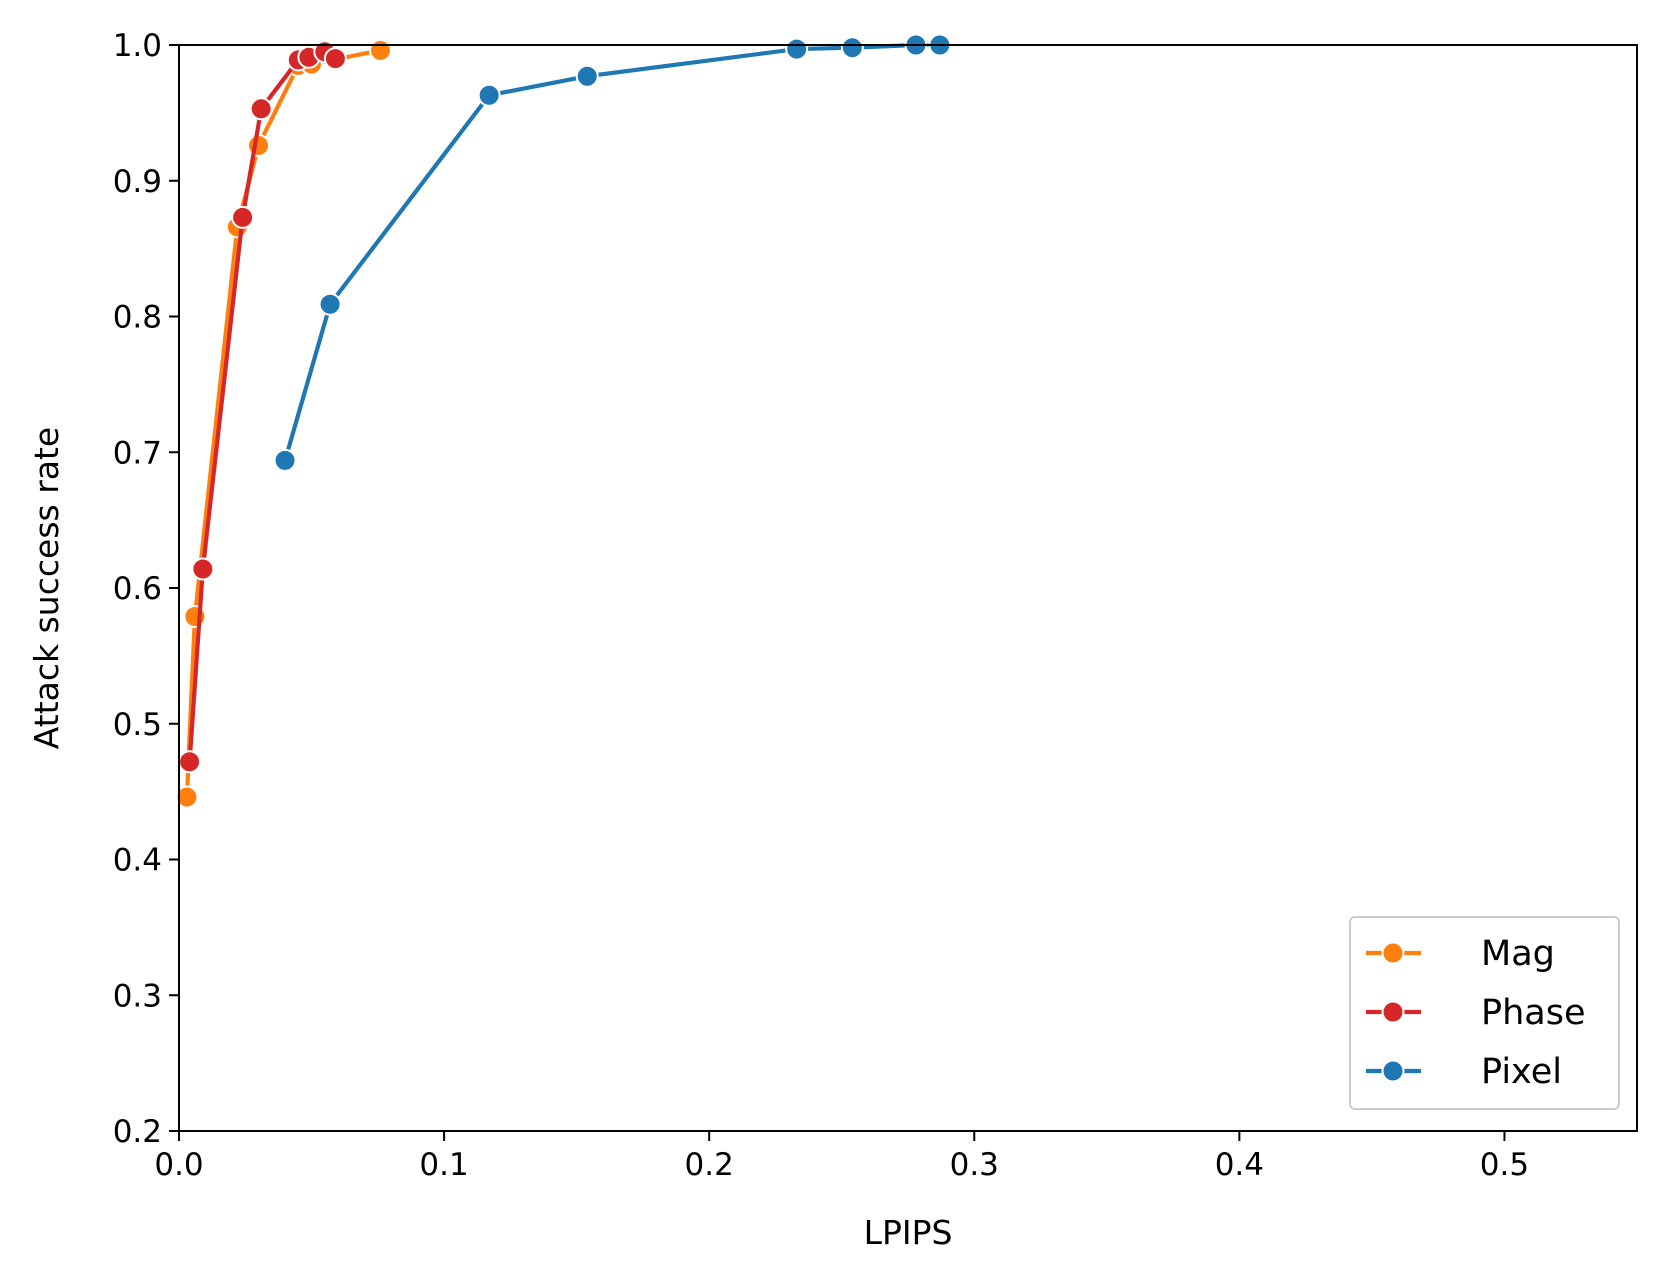  I want to click on y-tick-label: 1.0, so click(137, 46).